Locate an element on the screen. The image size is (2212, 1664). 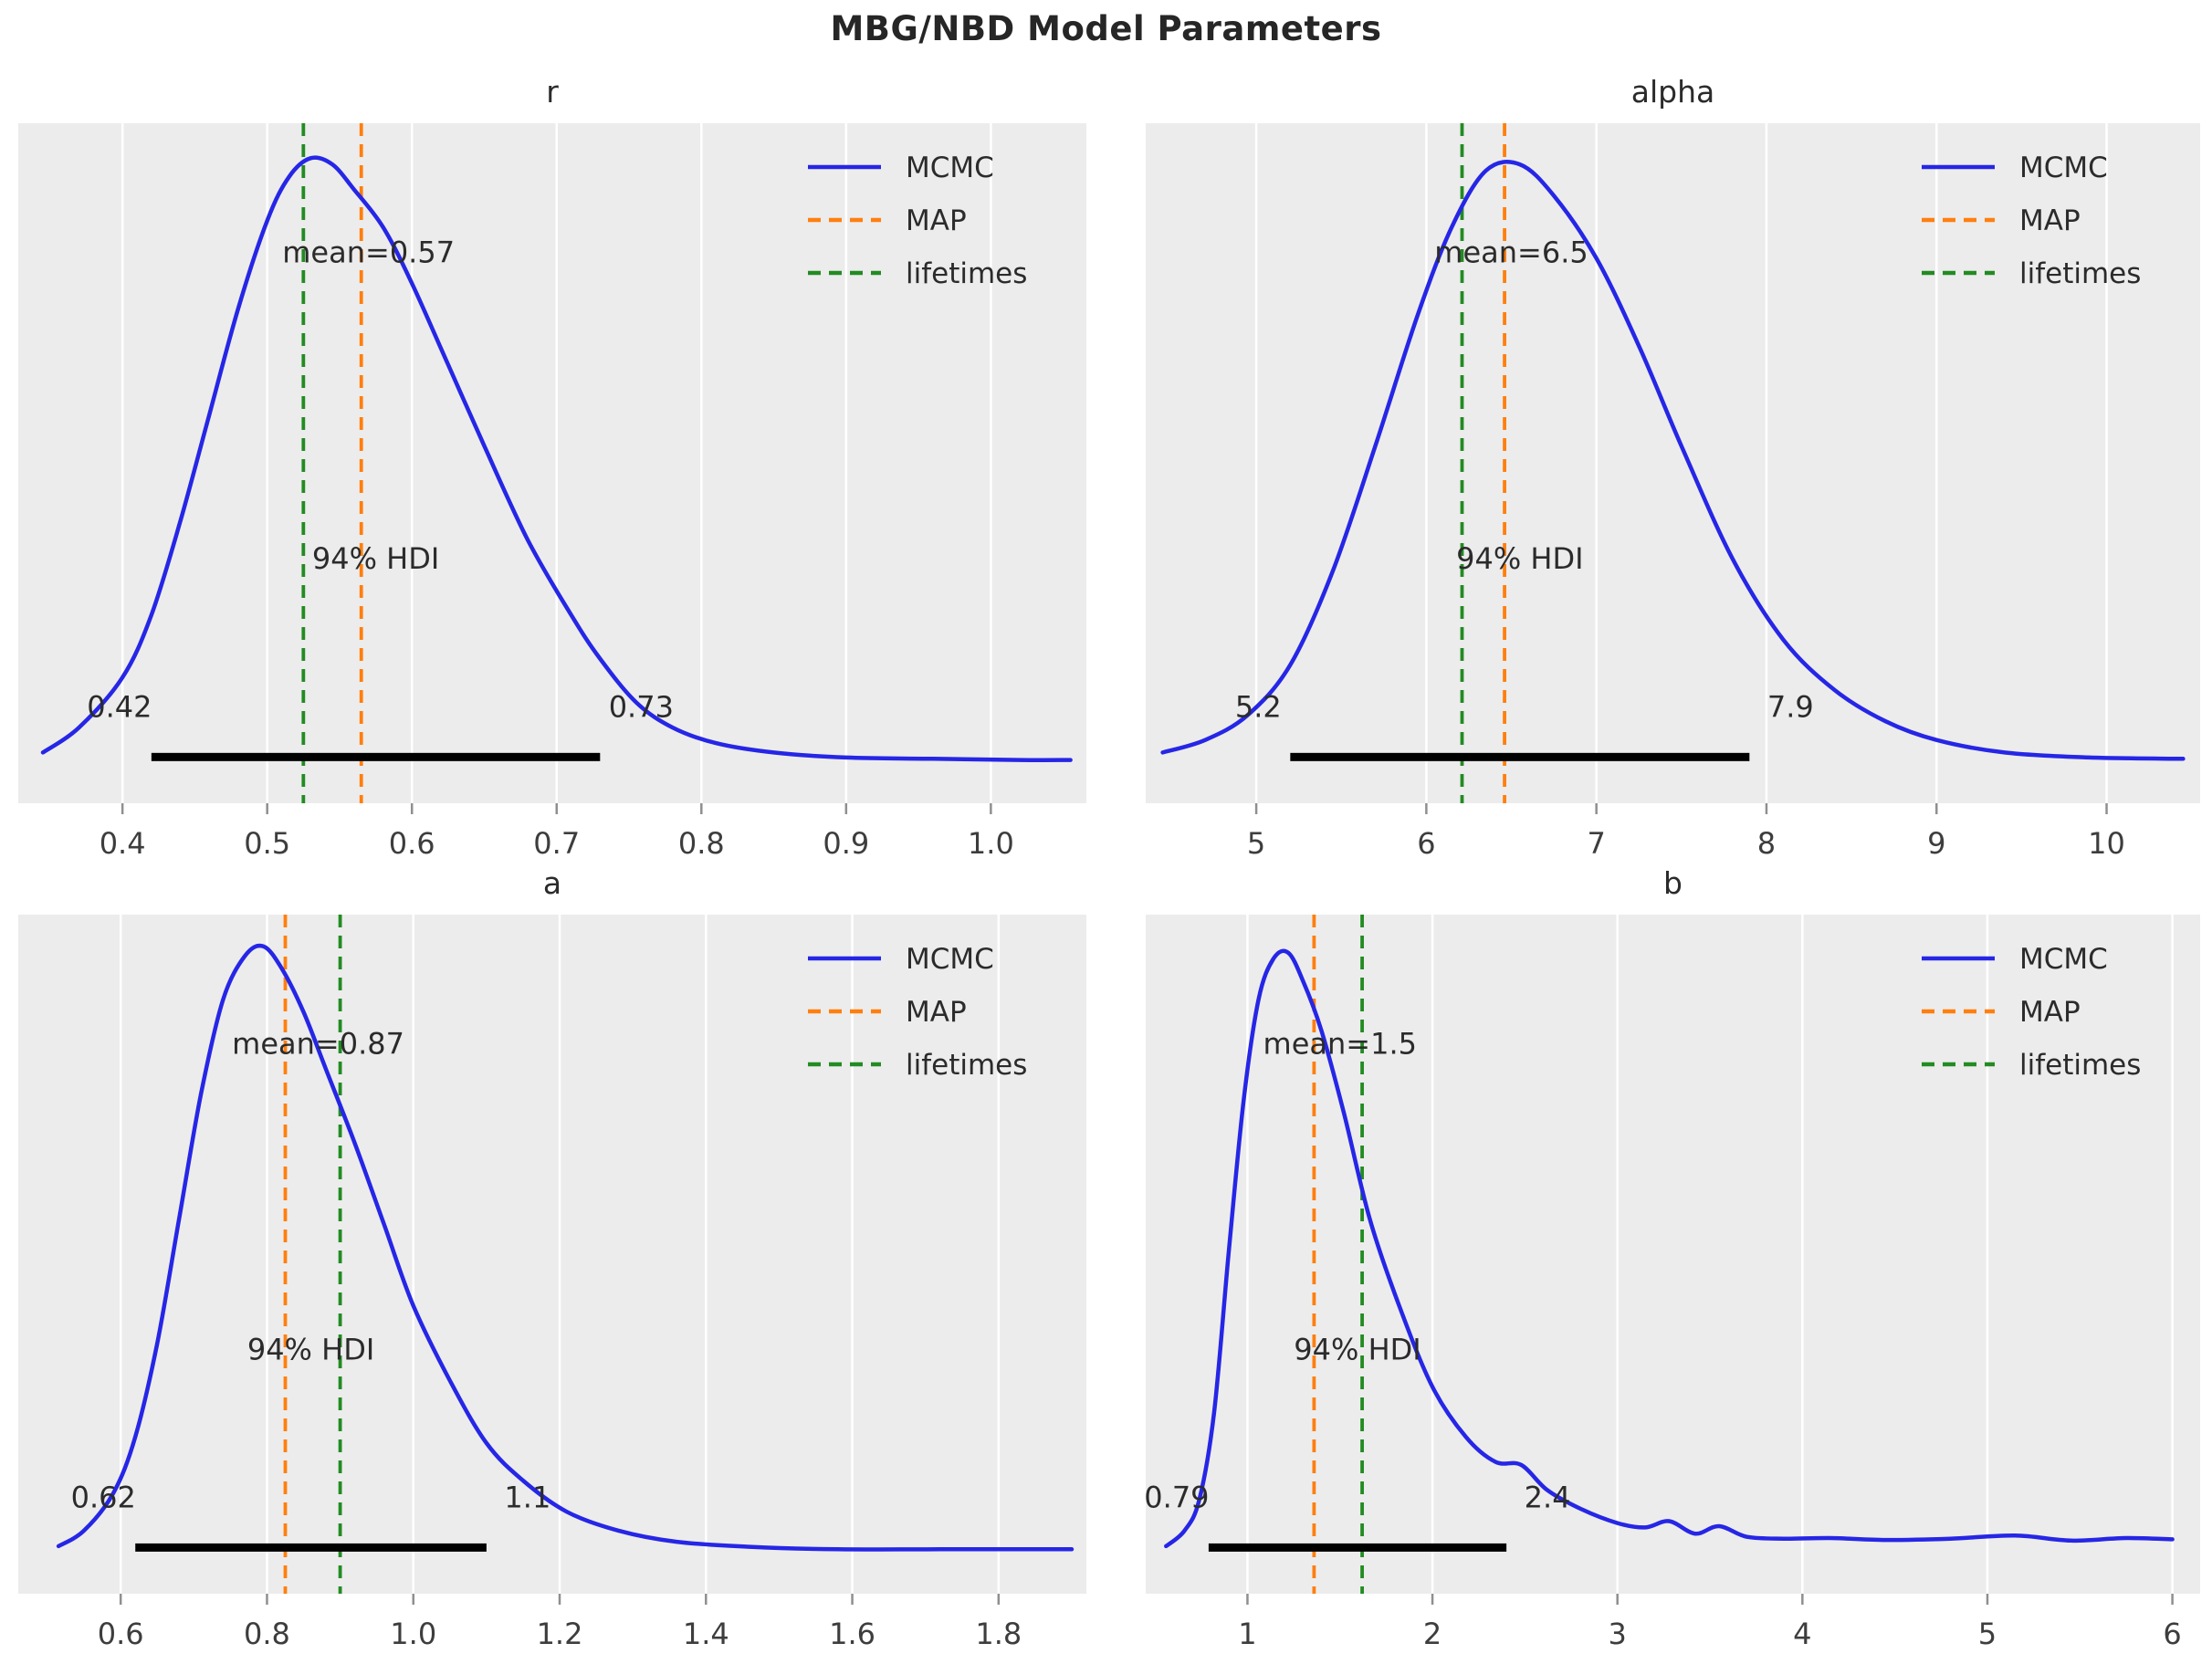
x-tick-label: 1.4 is located at coordinates (706, 1634).